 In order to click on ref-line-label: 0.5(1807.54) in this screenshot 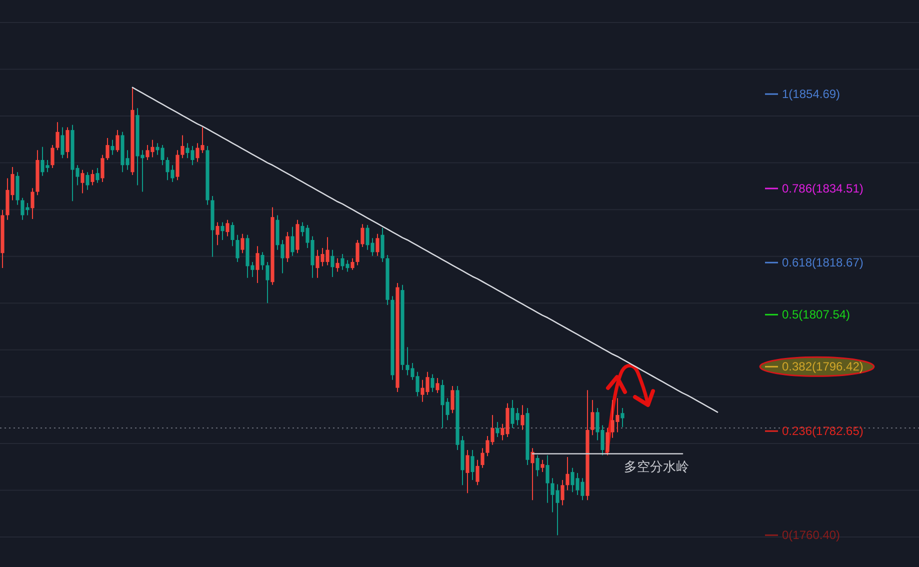, I will do `click(816, 315)`.